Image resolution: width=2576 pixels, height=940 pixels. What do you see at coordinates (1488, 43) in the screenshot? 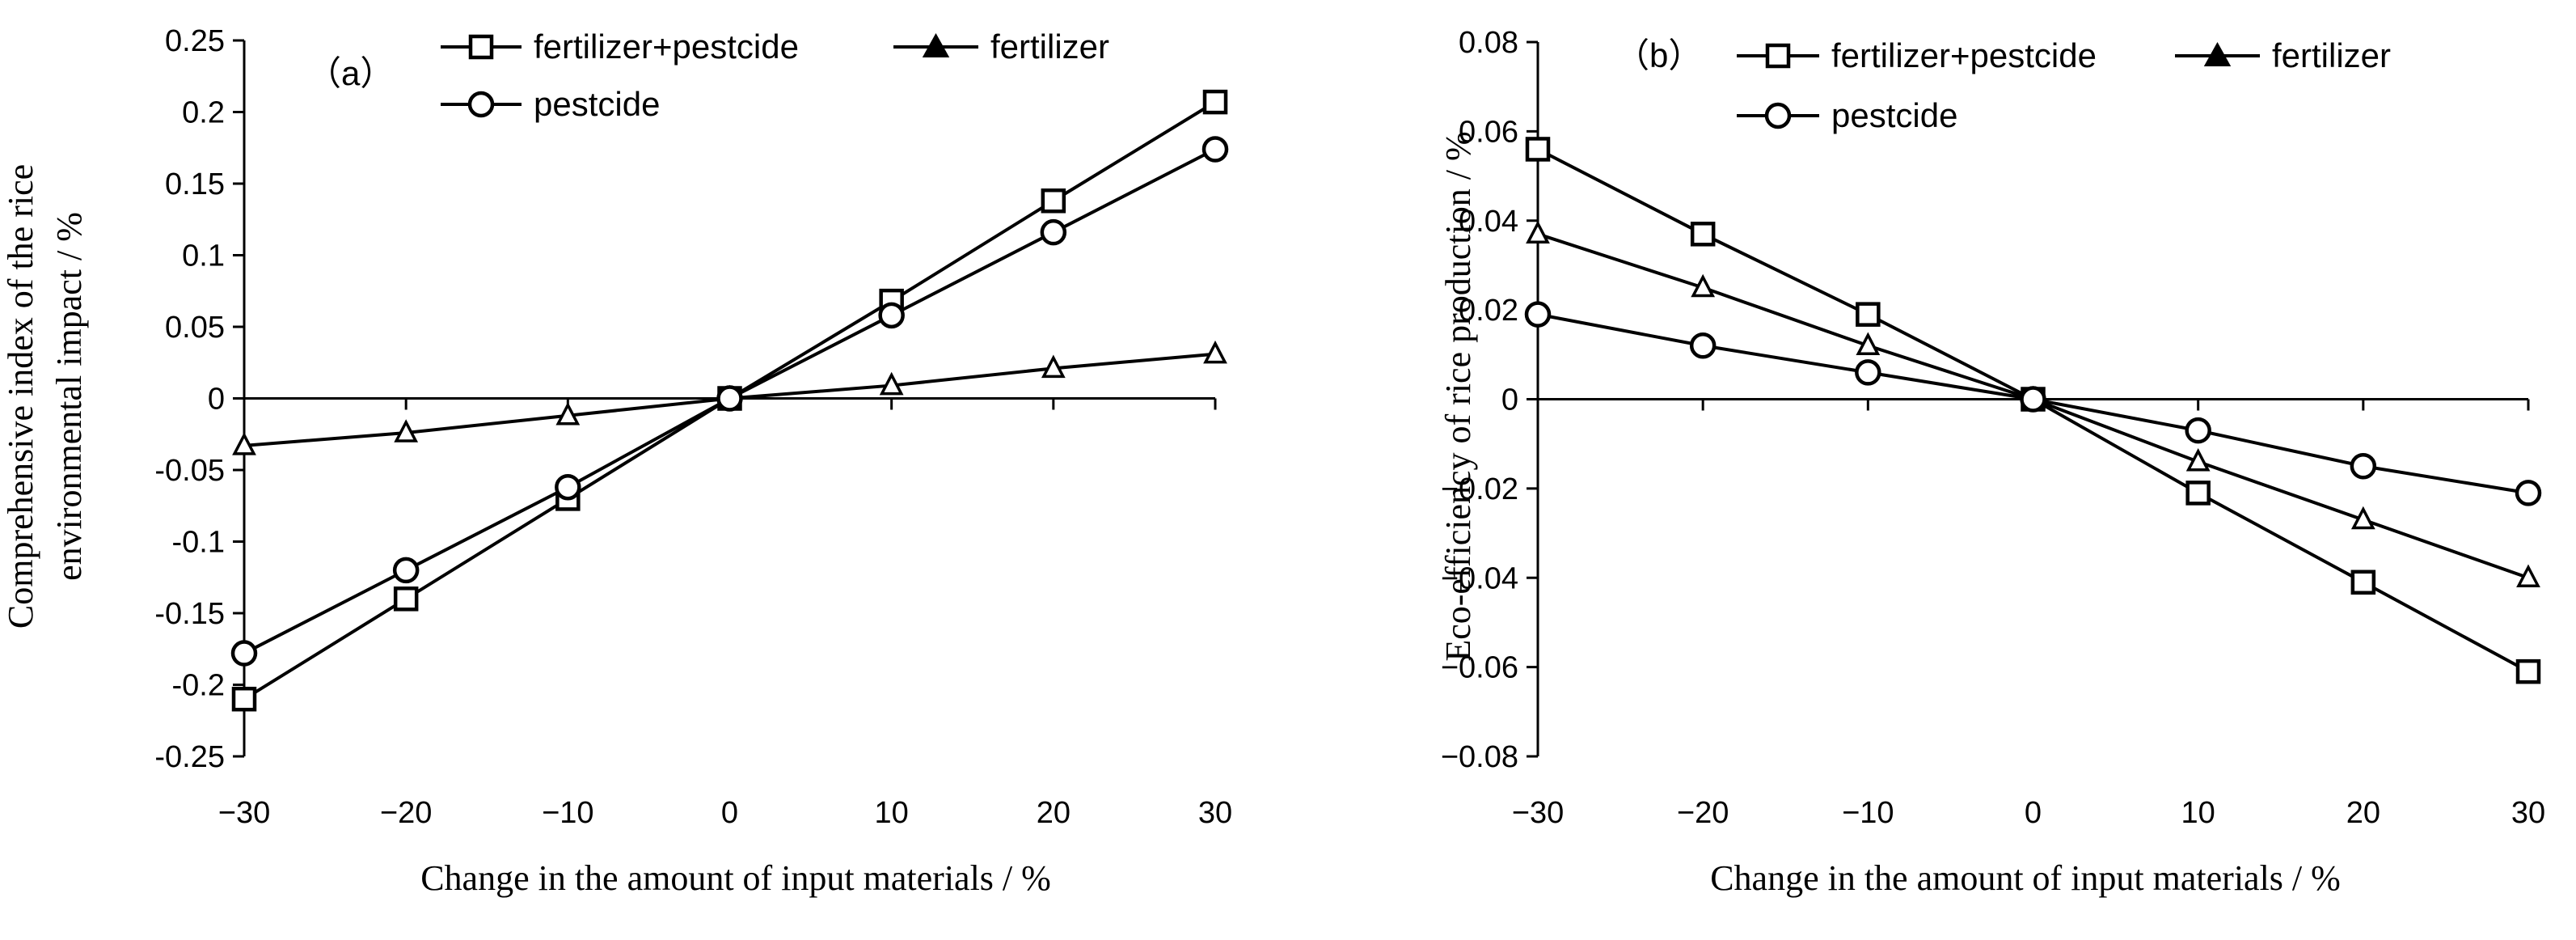
I see `y-tick-label: 0.08` at bounding box center [1488, 43].